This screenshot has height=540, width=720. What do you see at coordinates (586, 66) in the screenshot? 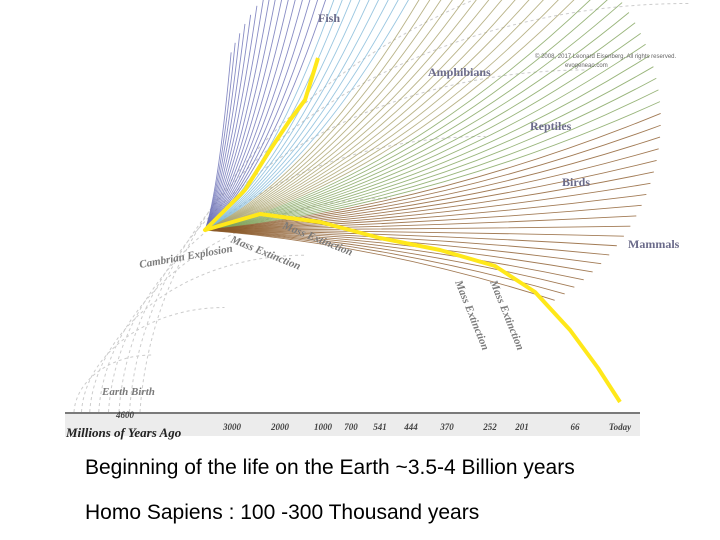
I see `copyright: evogeneao.com` at bounding box center [586, 66].